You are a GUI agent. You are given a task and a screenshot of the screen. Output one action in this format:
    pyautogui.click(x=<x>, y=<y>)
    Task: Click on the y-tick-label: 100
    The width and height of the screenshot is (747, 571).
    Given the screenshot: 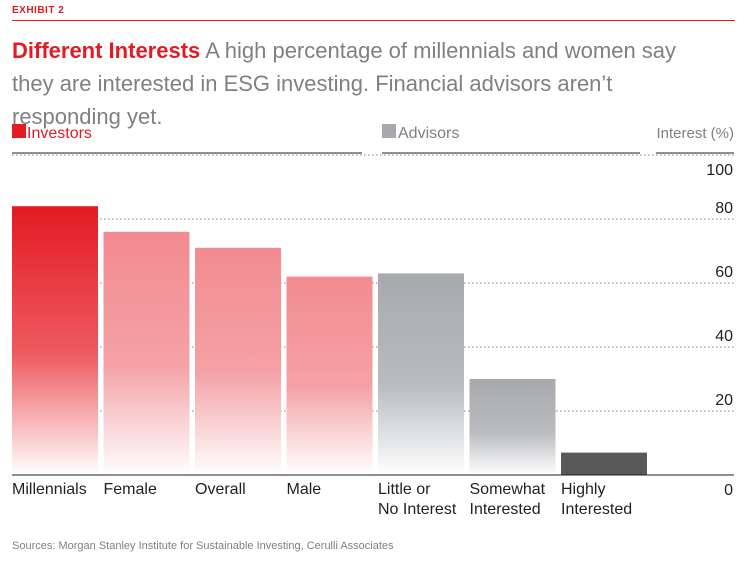 What is the action you would take?
    pyautogui.click(x=719, y=170)
    